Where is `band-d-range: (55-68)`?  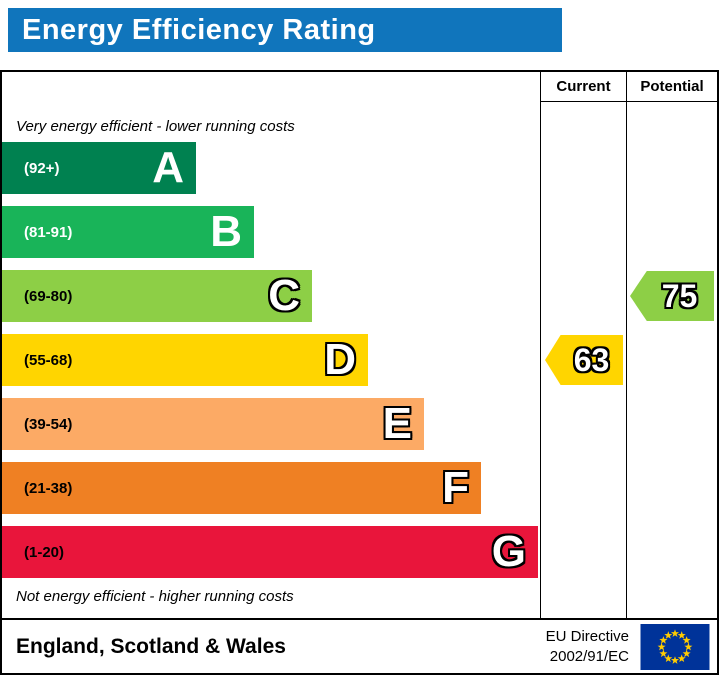 band-d-range: (55-68) is located at coordinates (48, 360).